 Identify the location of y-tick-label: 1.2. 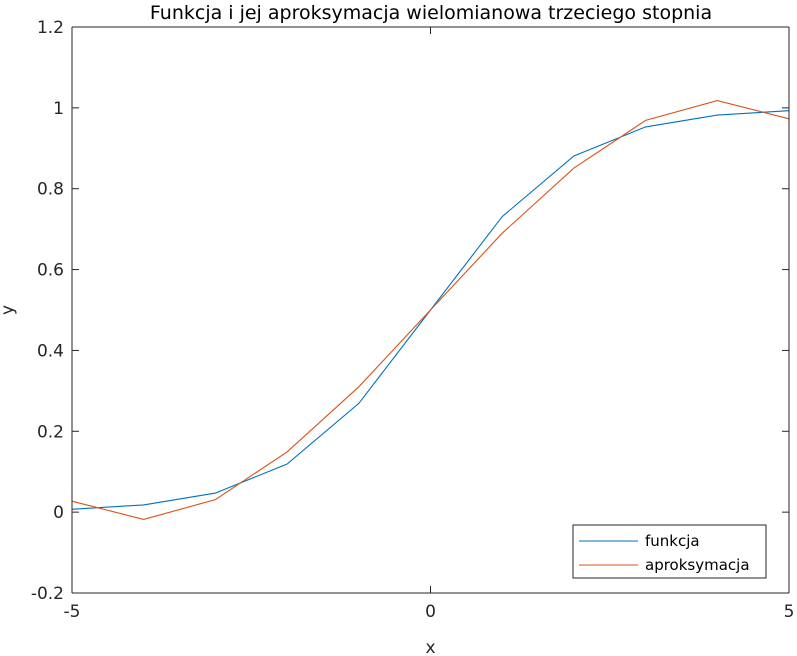
(50, 28).